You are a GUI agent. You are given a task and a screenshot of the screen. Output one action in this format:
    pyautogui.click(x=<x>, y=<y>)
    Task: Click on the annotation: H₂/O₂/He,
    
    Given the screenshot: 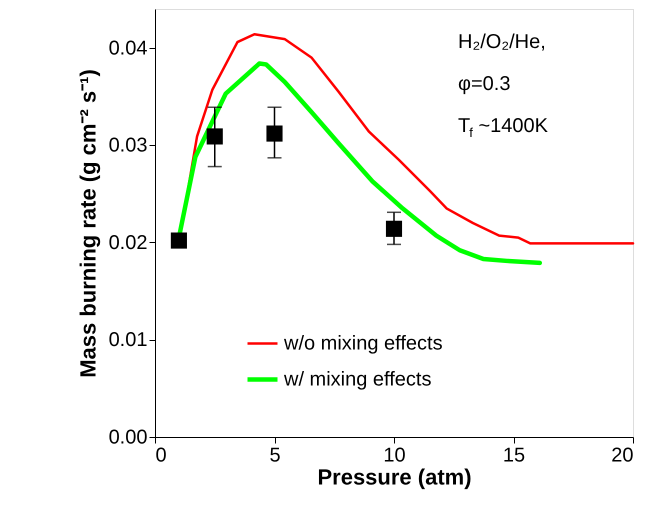 What is the action you would take?
    pyautogui.click(x=502, y=42)
    